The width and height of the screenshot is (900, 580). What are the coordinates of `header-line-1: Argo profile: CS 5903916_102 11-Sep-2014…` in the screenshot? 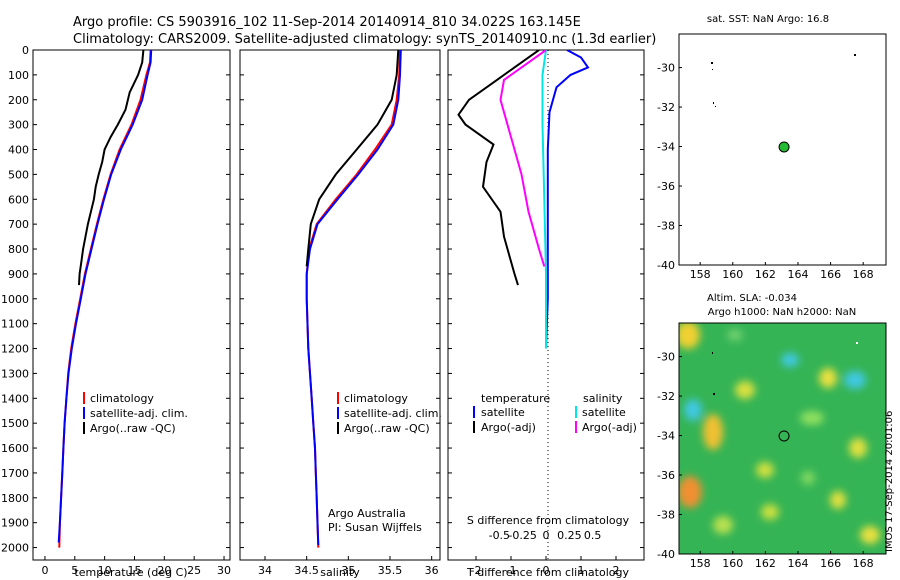 It's located at (327, 22).